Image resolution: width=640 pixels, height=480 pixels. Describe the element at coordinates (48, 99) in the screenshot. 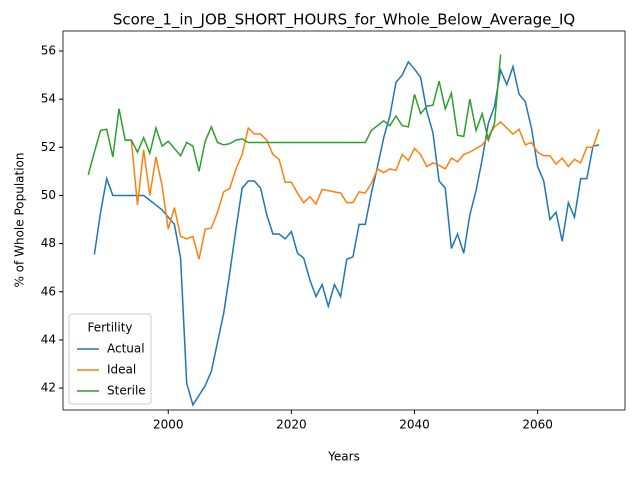

I see `y-tick-label: 54` at that location.